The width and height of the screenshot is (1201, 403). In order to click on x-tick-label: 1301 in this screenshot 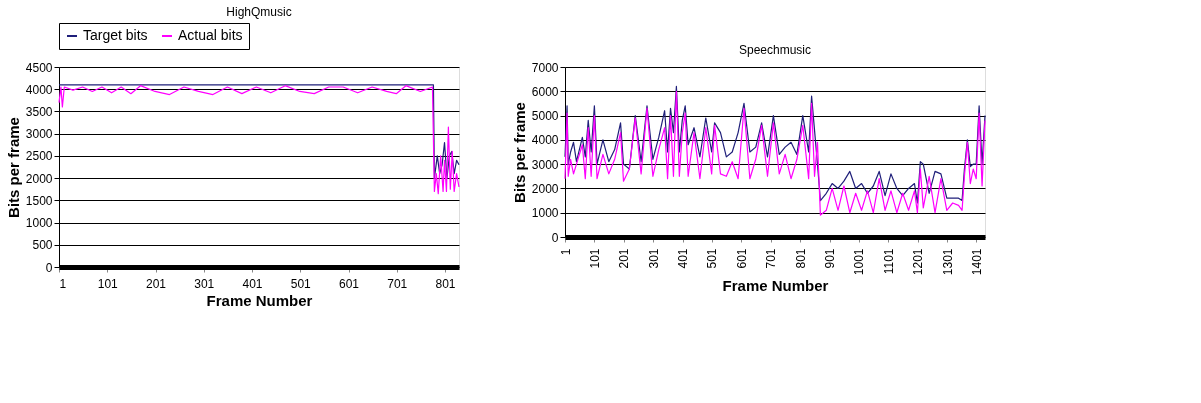, I will do `click(947, 262)`.